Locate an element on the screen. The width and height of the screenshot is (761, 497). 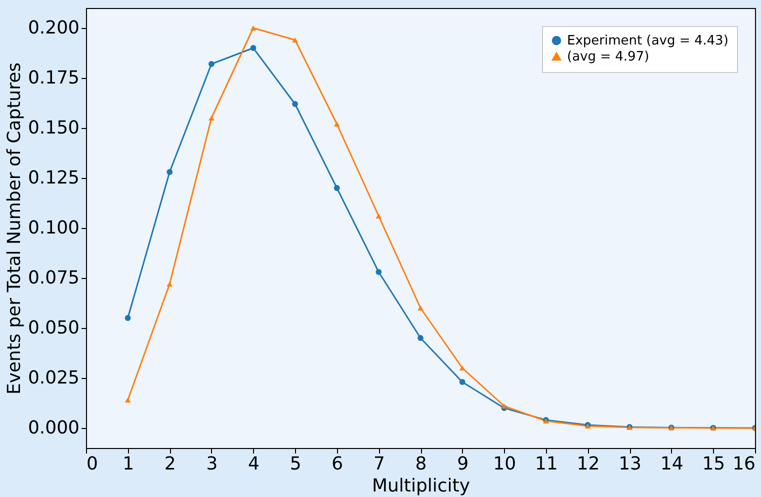
x-tick-label: 13 is located at coordinates (630, 464).